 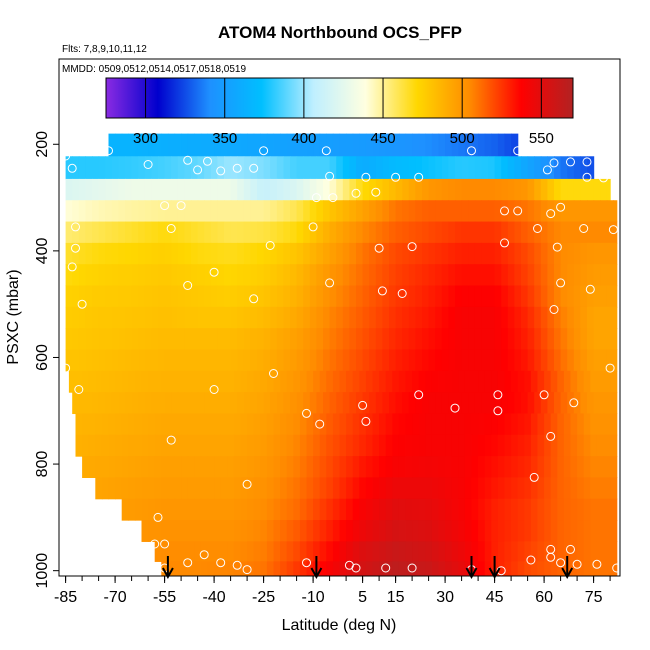 What do you see at coordinates (594, 597) in the screenshot?
I see `x-tick-label: 75` at bounding box center [594, 597].